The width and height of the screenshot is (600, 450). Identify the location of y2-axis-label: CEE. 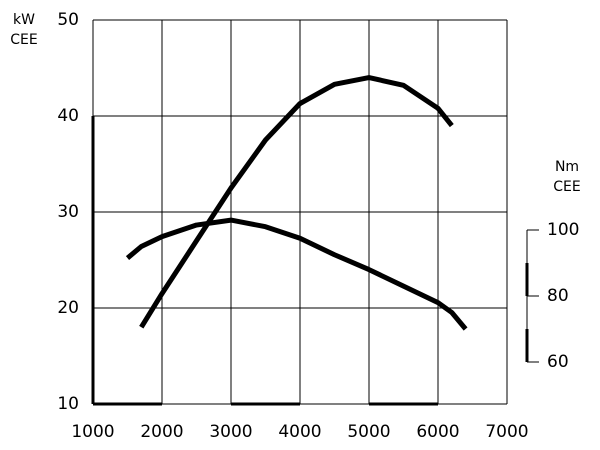
(566, 187).